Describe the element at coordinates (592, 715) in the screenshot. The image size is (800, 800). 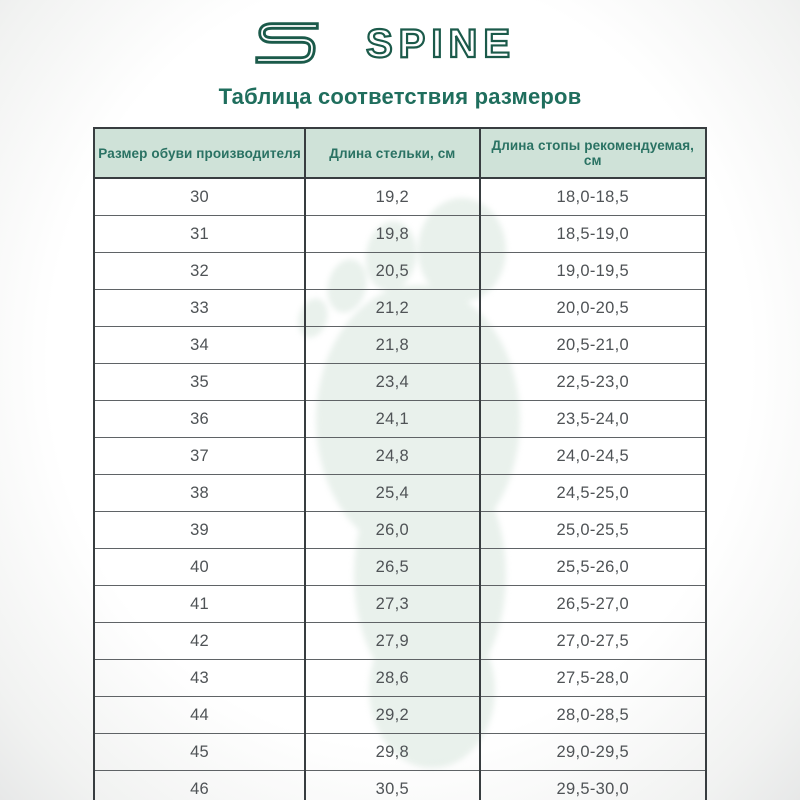
I see `cell-foot-length: 28,0-28,5` at that location.